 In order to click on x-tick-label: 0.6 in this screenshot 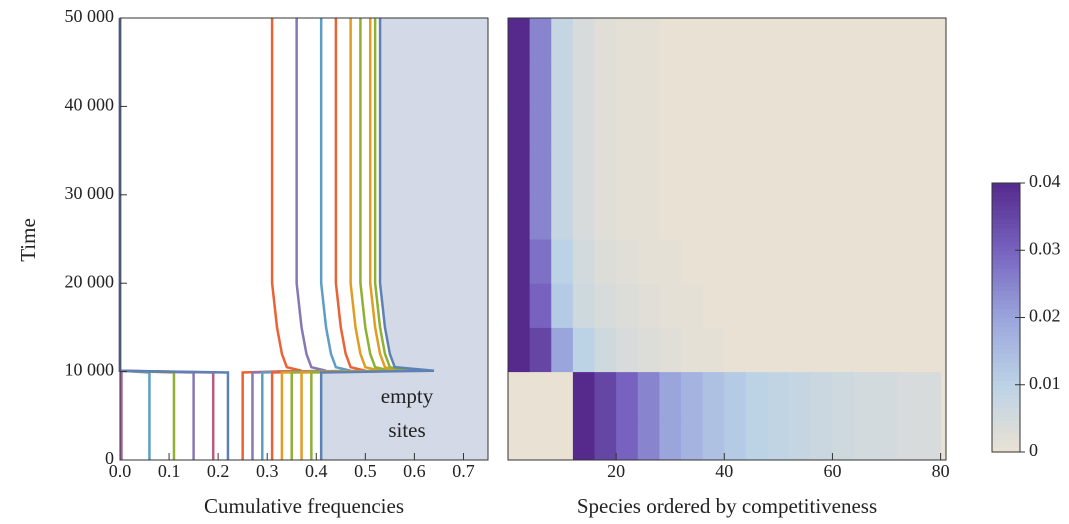, I will do `click(414, 471)`.